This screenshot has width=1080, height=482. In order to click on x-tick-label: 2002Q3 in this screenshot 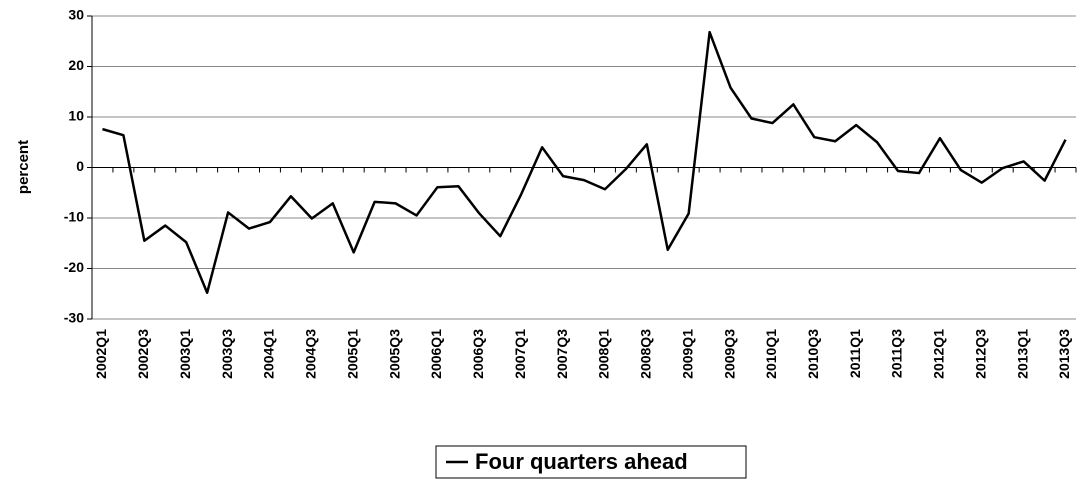, I will do `click(143, 354)`.